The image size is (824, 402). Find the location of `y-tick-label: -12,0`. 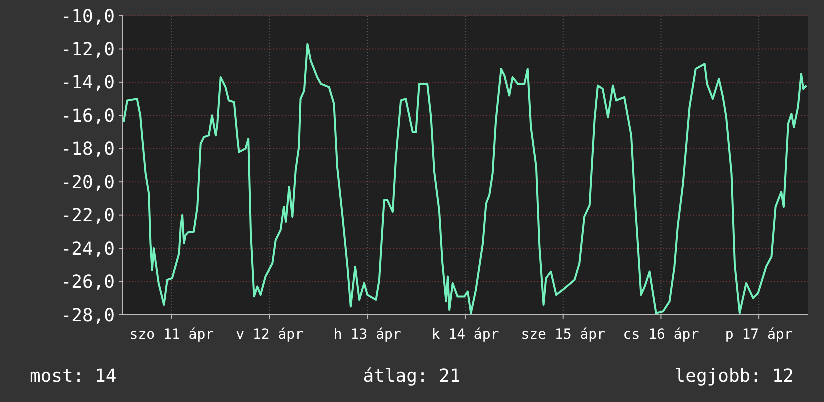

y-tick-label: -12,0 is located at coordinates (87, 50).